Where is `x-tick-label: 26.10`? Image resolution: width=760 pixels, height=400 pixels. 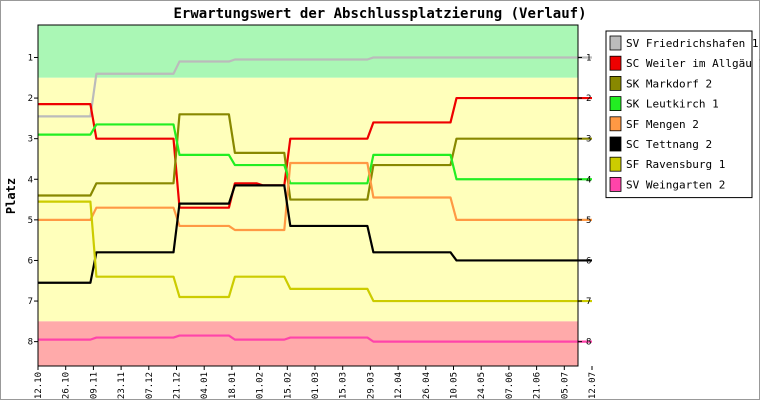
x-tick-label: 26.10 is located at coordinates (67, 385).